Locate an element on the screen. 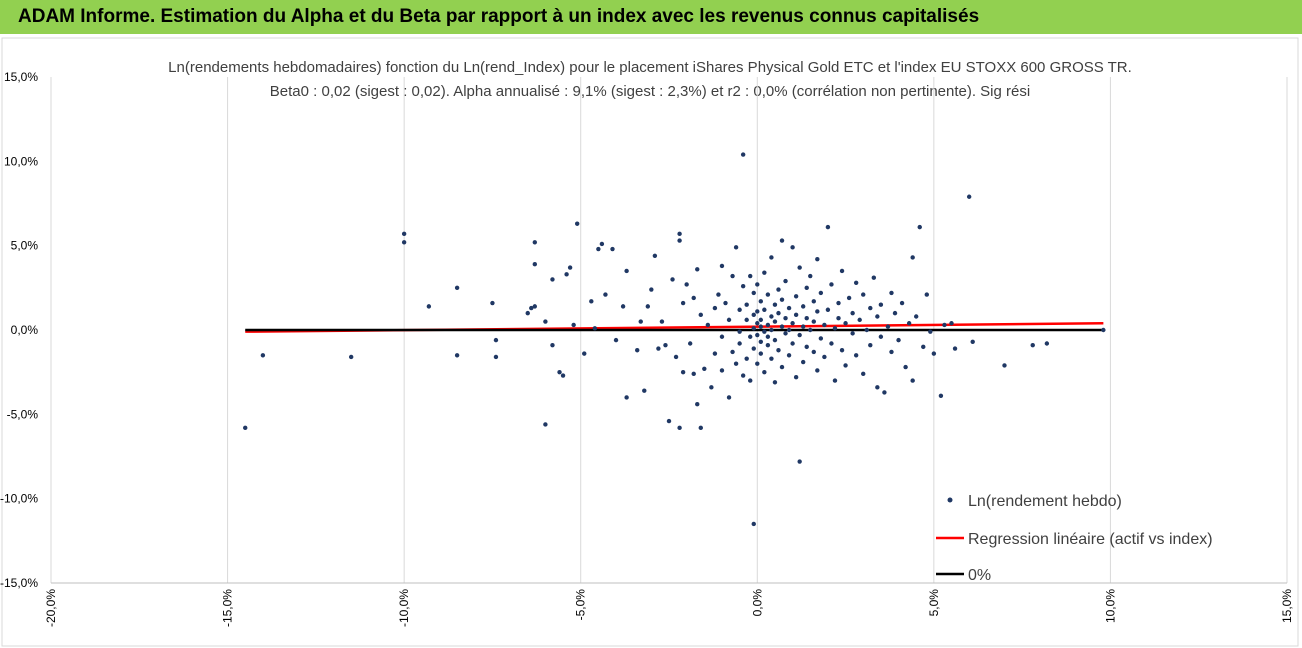  legend-label: Ln(rendement hebdo) is located at coordinates (1045, 501).